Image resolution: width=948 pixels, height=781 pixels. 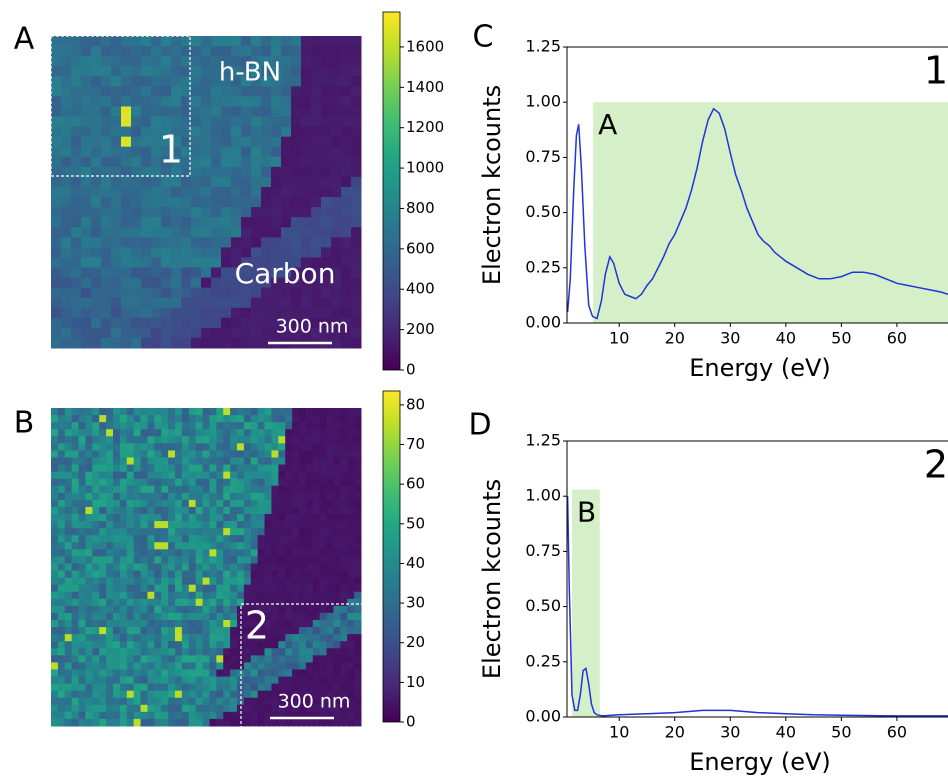 What do you see at coordinates (757, 185) in the screenshot?
I see `plot-frame` at bounding box center [757, 185].